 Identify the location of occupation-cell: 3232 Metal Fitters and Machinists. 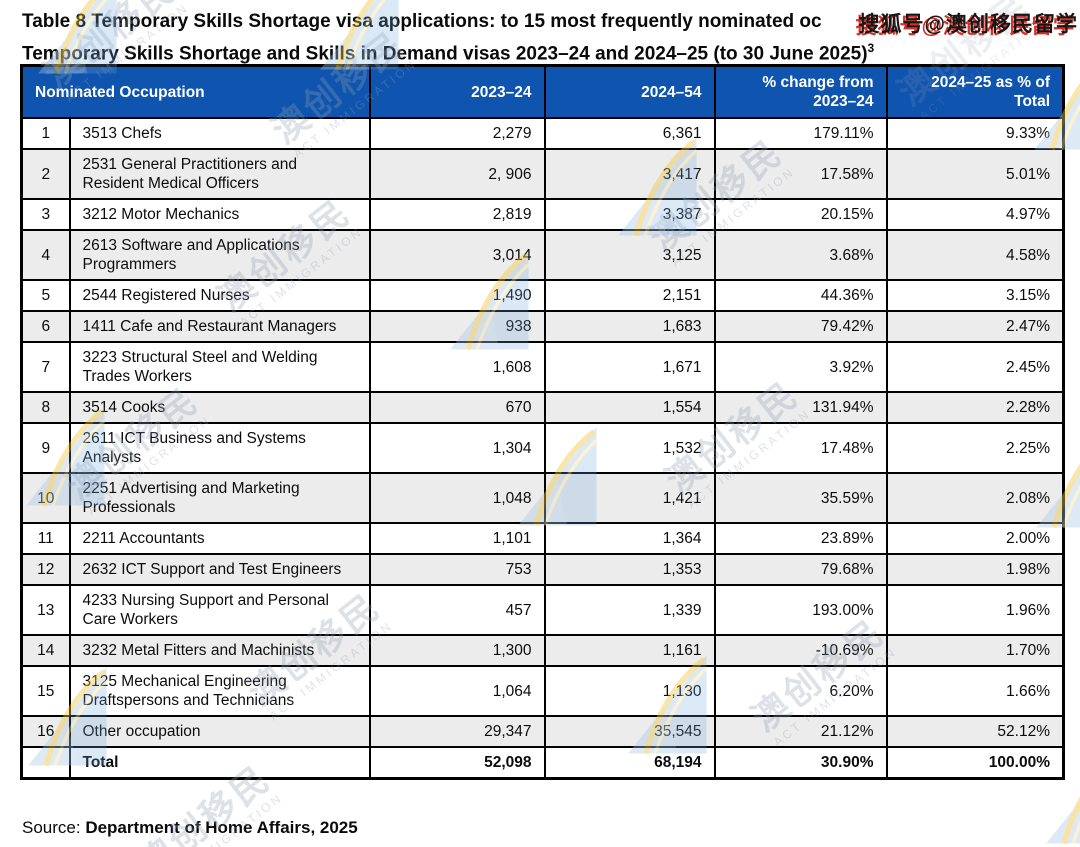
(219, 650).